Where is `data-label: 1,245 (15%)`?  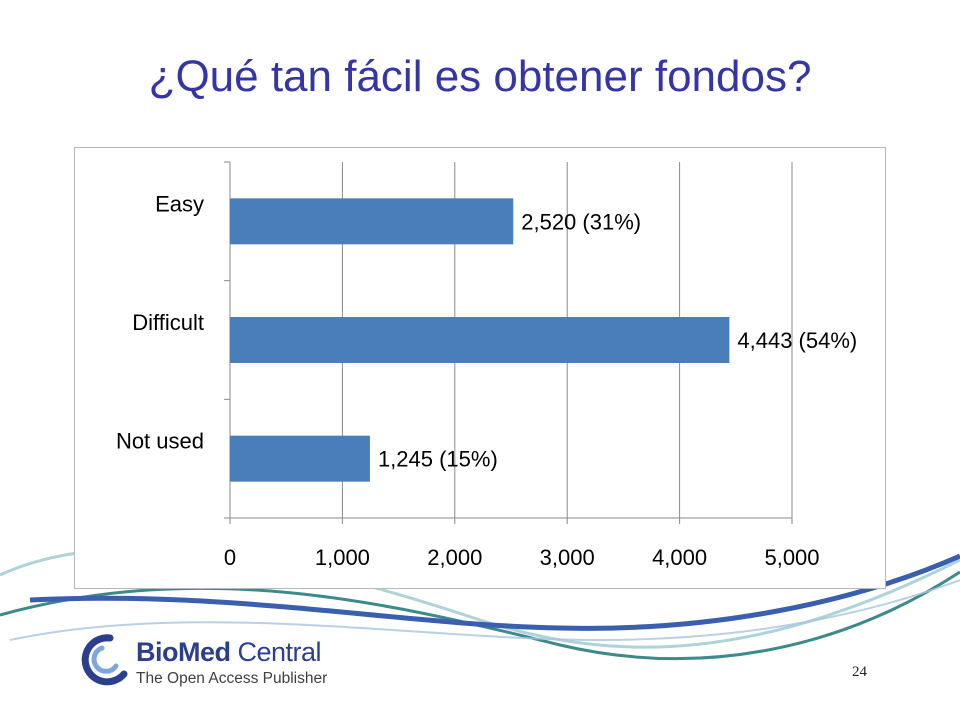
data-label: 1,245 (15%) is located at coordinates (438, 459).